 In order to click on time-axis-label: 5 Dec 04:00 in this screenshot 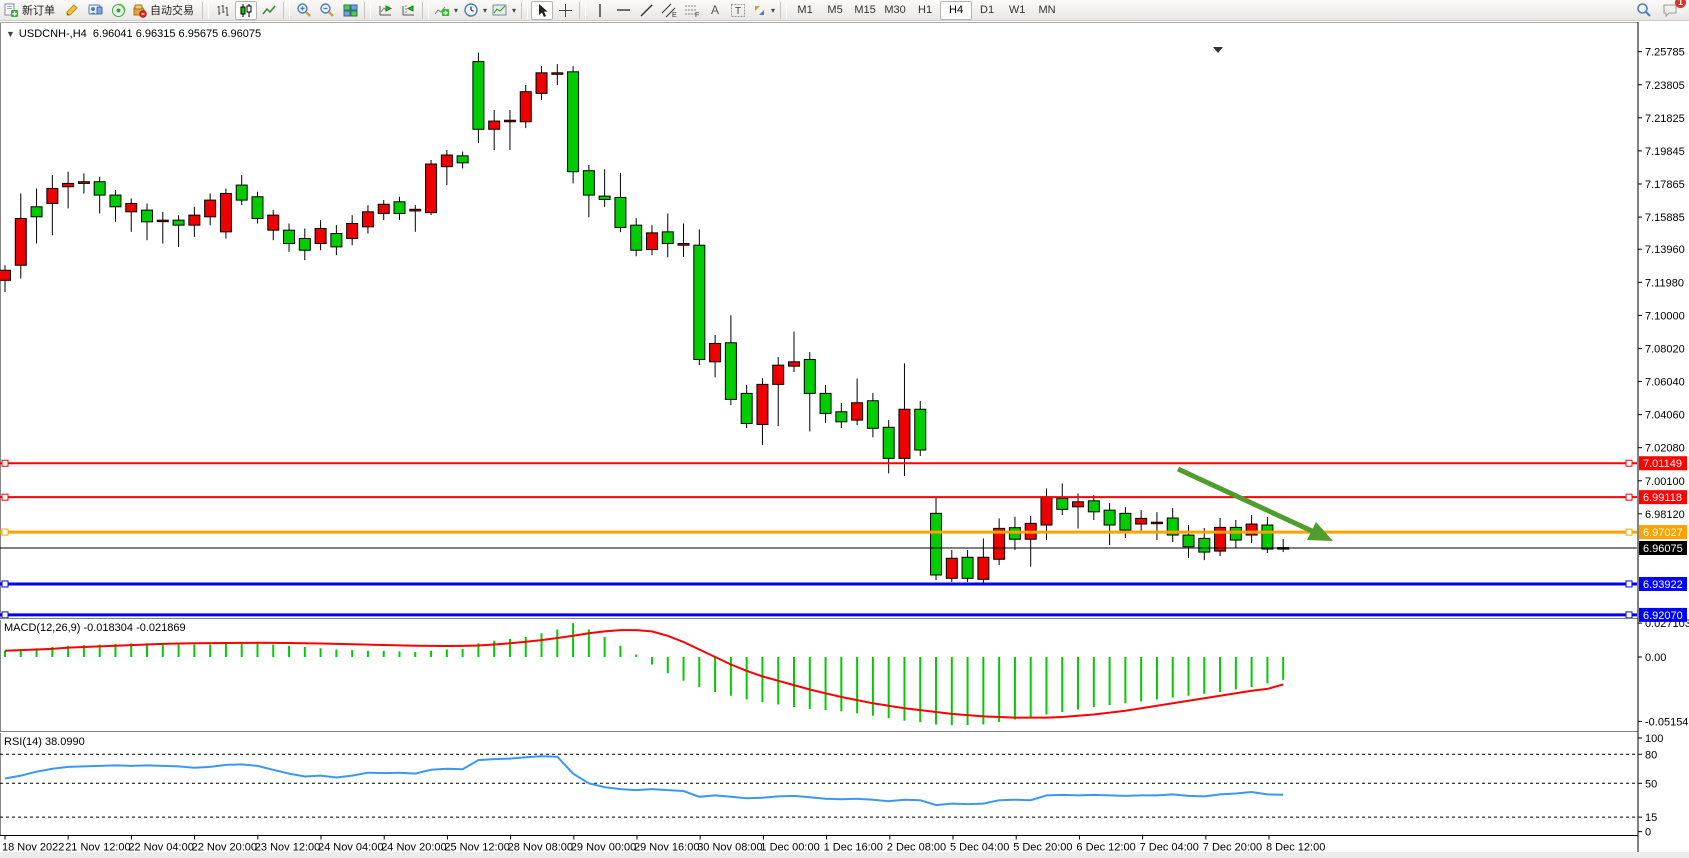, I will do `click(979, 848)`.